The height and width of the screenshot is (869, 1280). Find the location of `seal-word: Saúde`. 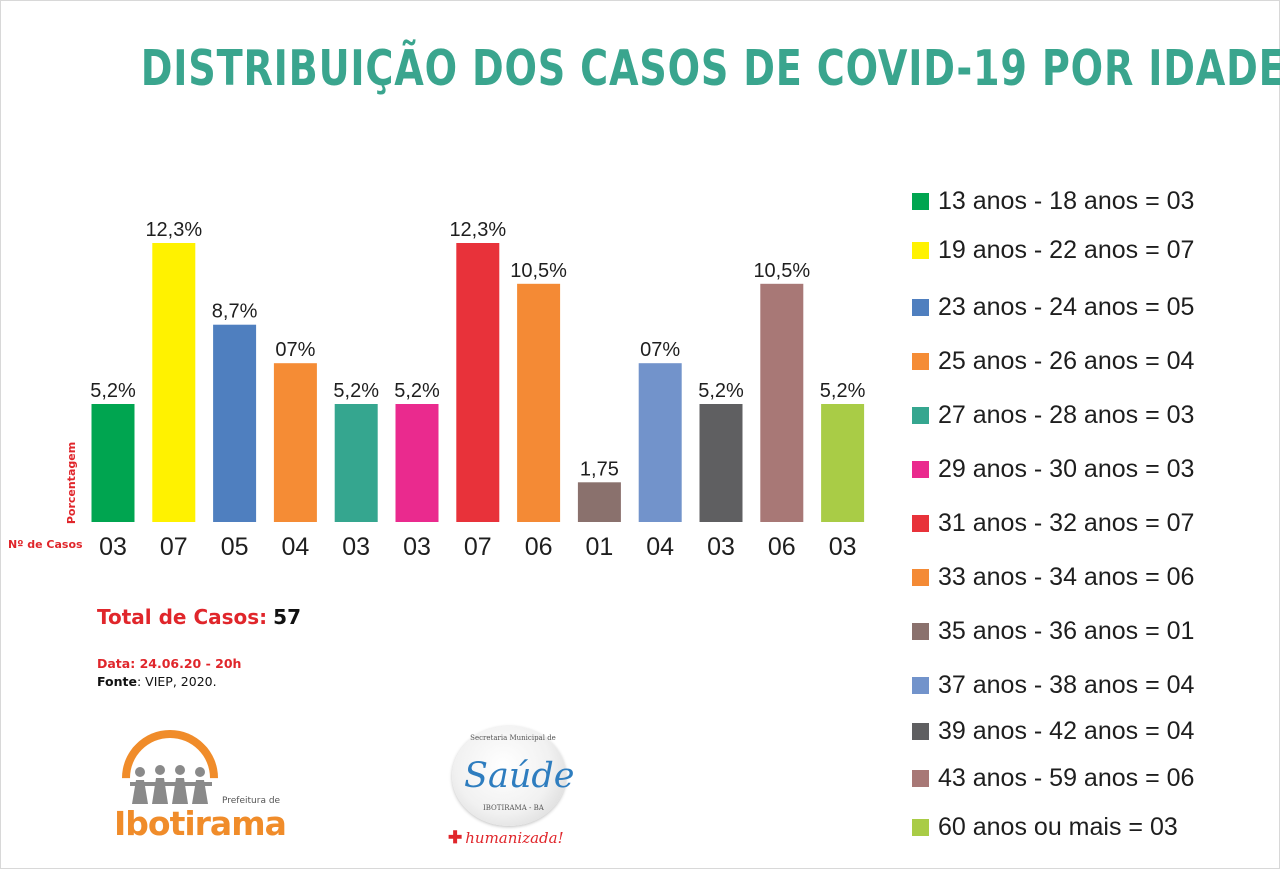

seal-word: Saúde is located at coordinates (519, 776).